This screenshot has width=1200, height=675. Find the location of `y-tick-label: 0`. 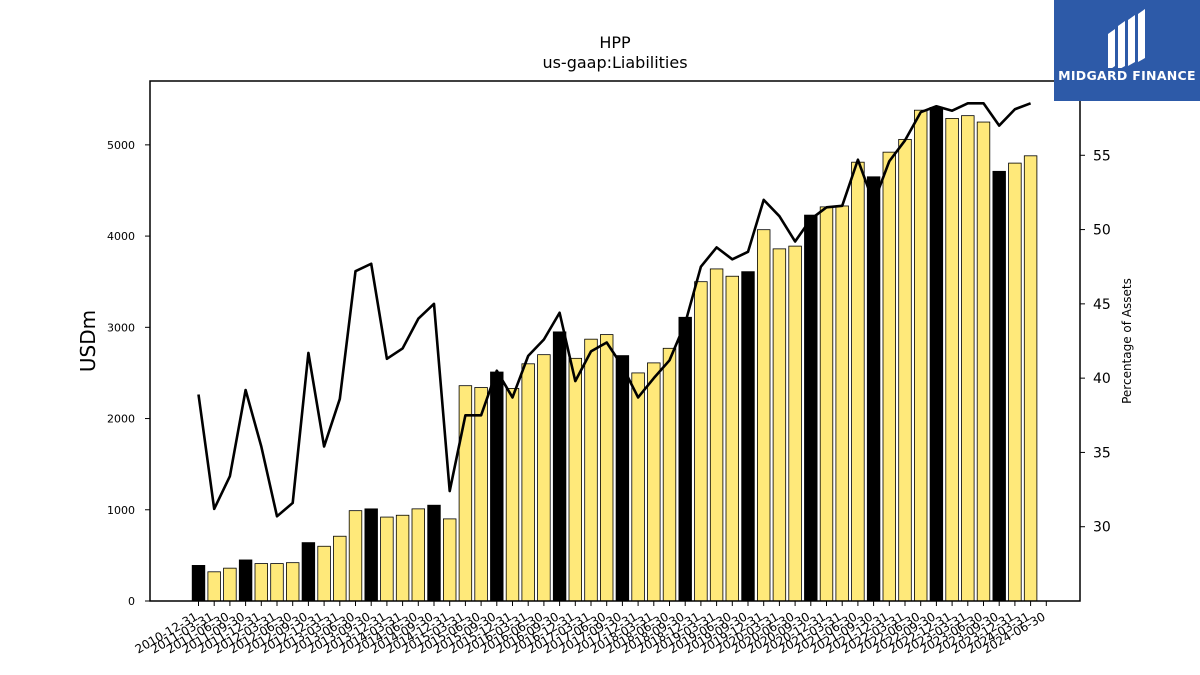

y-tick-label: 0 is located at coordinates (131, 601).